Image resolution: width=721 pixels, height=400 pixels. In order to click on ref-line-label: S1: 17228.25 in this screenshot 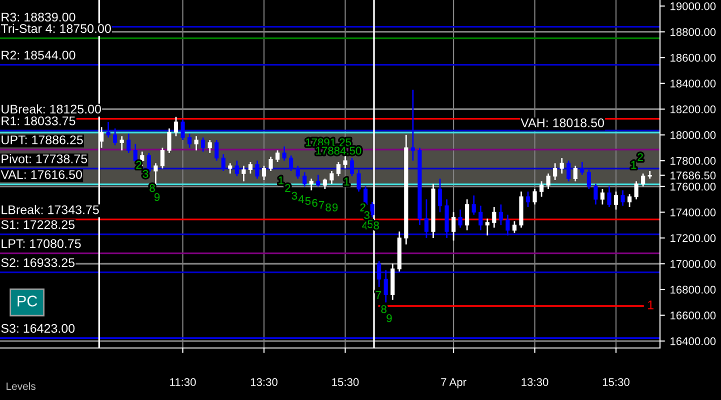, I will do `click(38, 225)`.